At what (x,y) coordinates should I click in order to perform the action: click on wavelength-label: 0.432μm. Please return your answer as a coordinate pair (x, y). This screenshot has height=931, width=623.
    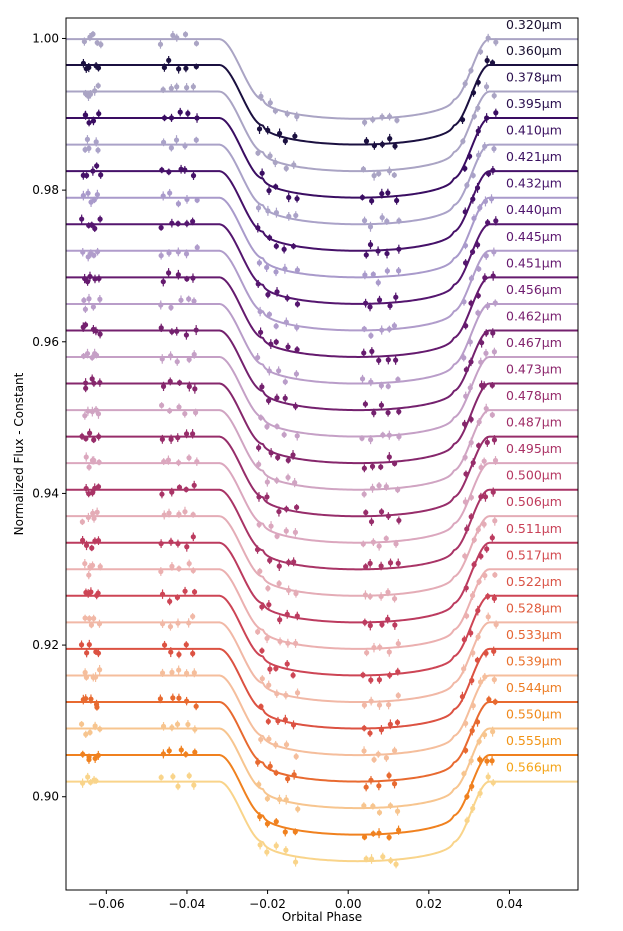
    Looking at the image, I should click on (534, 183).